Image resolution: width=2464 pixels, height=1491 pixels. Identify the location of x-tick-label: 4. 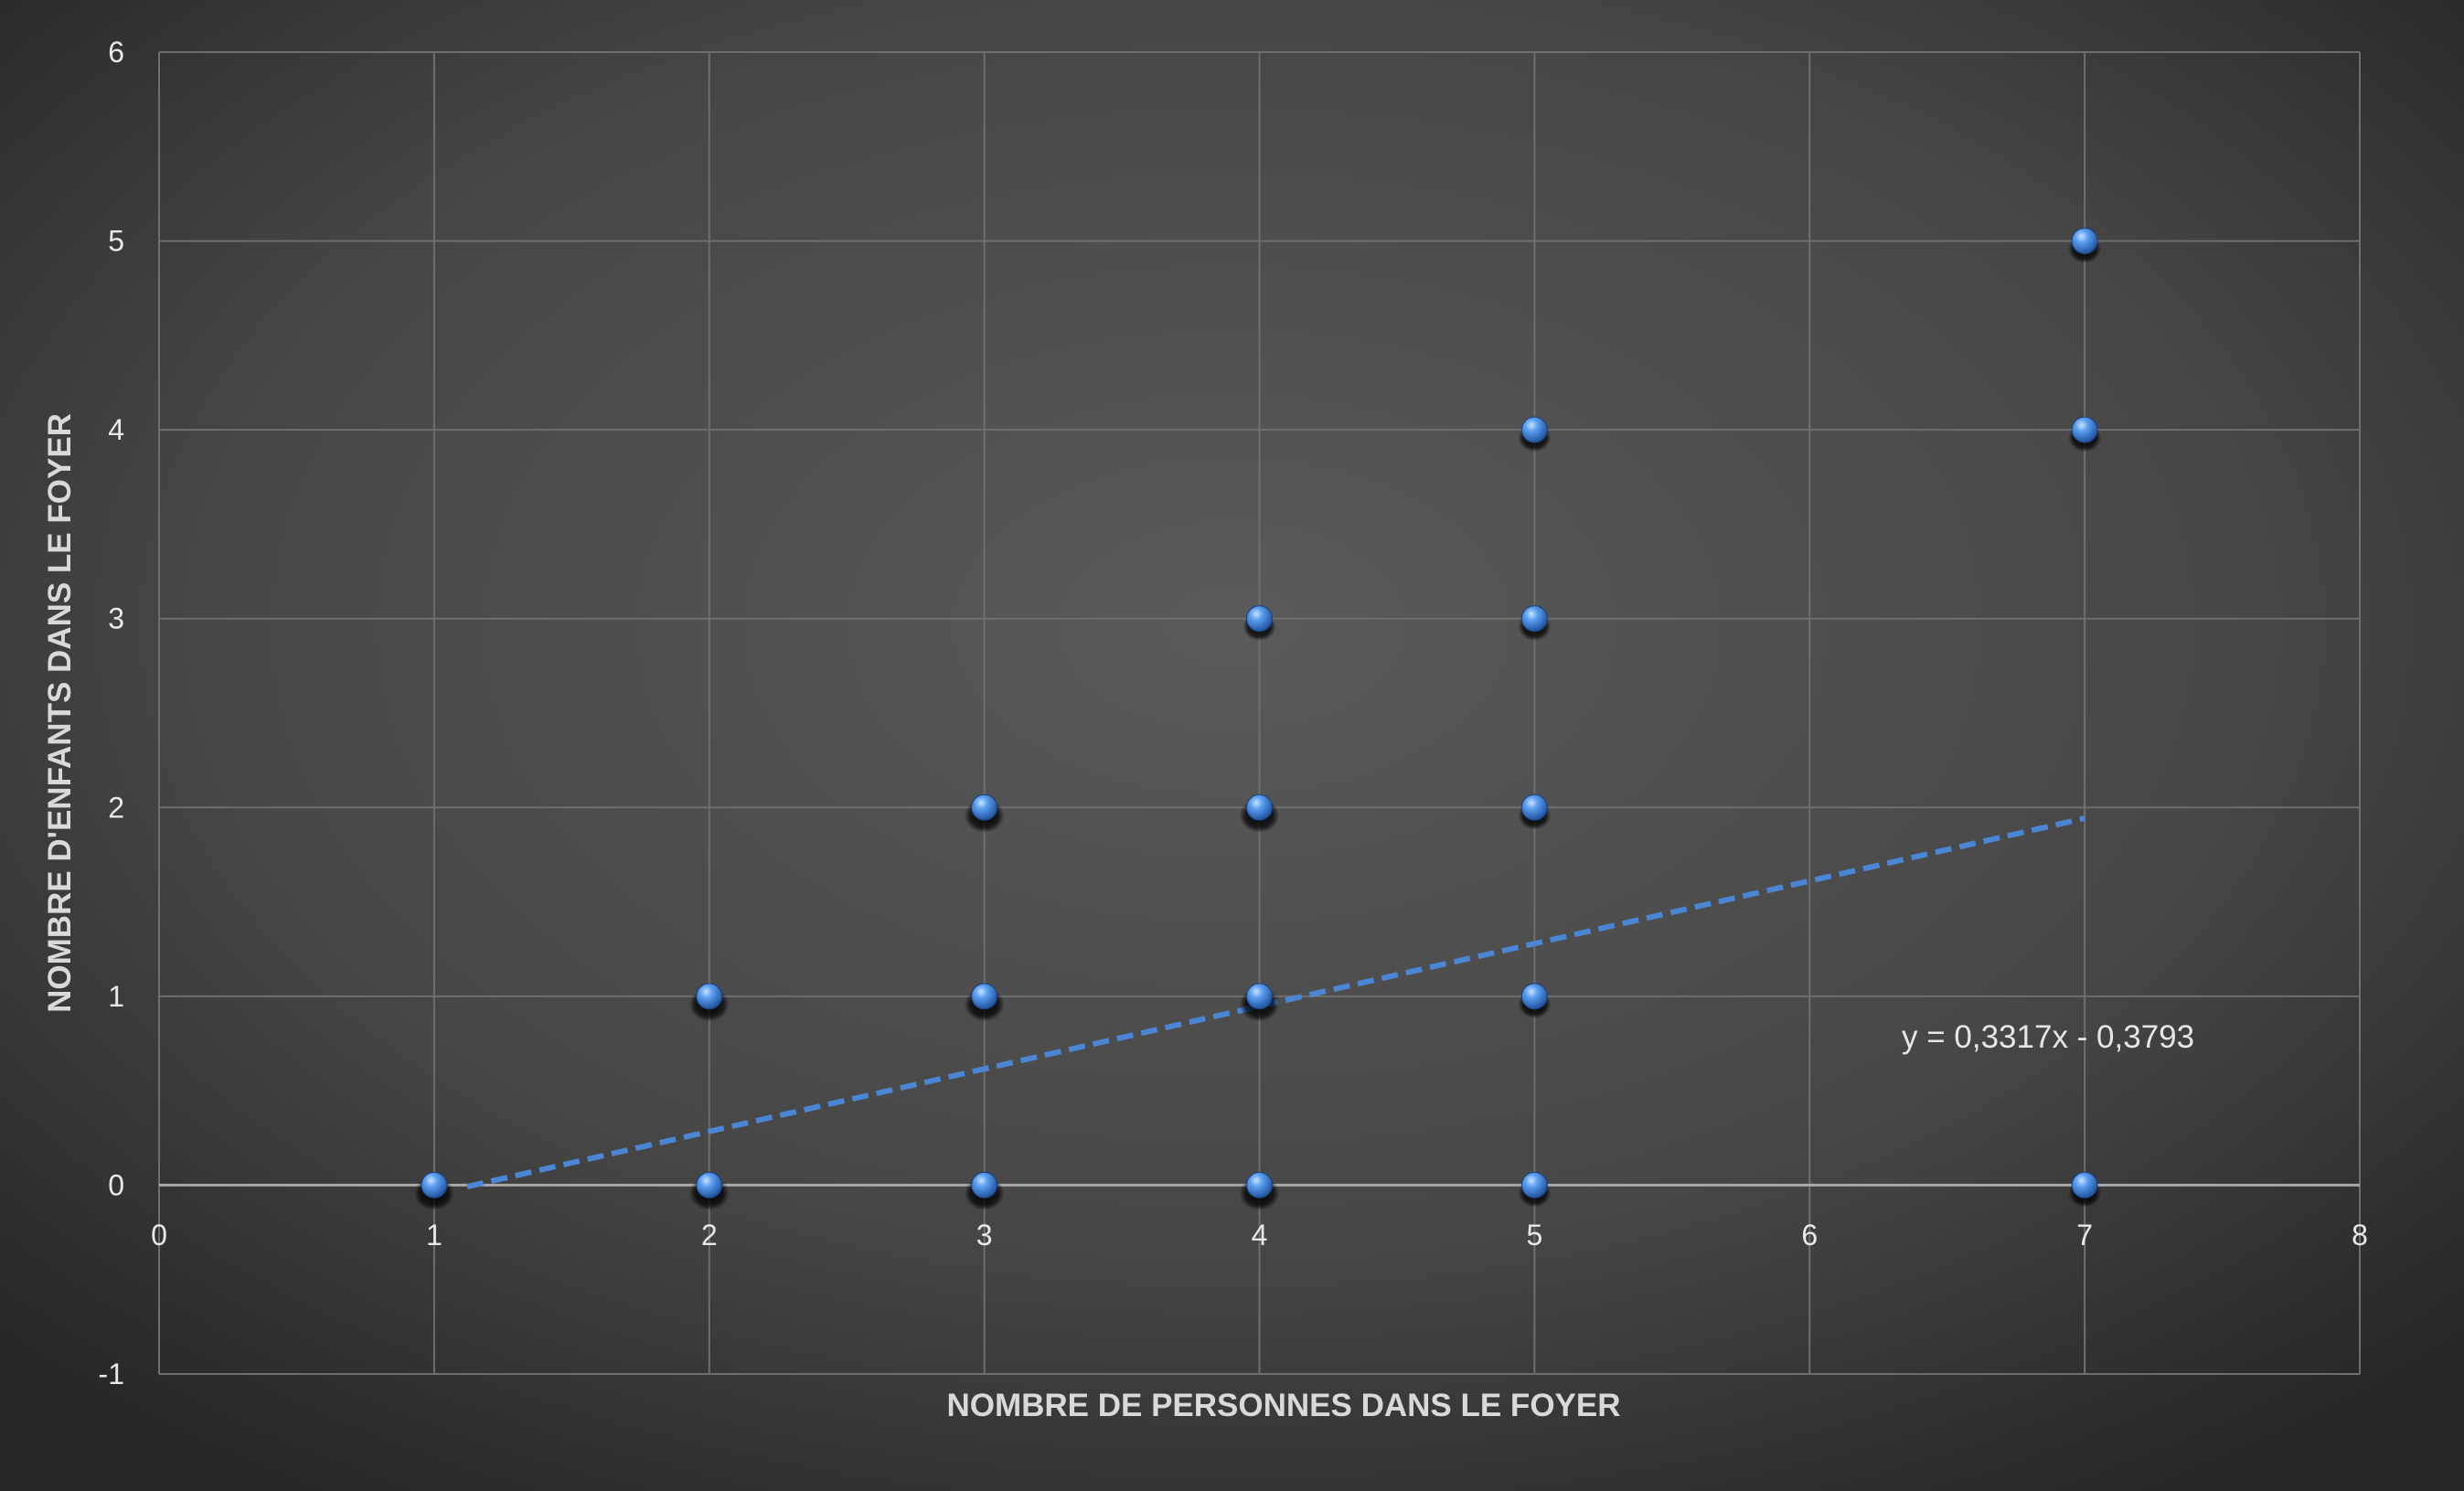
(1260, 1235).